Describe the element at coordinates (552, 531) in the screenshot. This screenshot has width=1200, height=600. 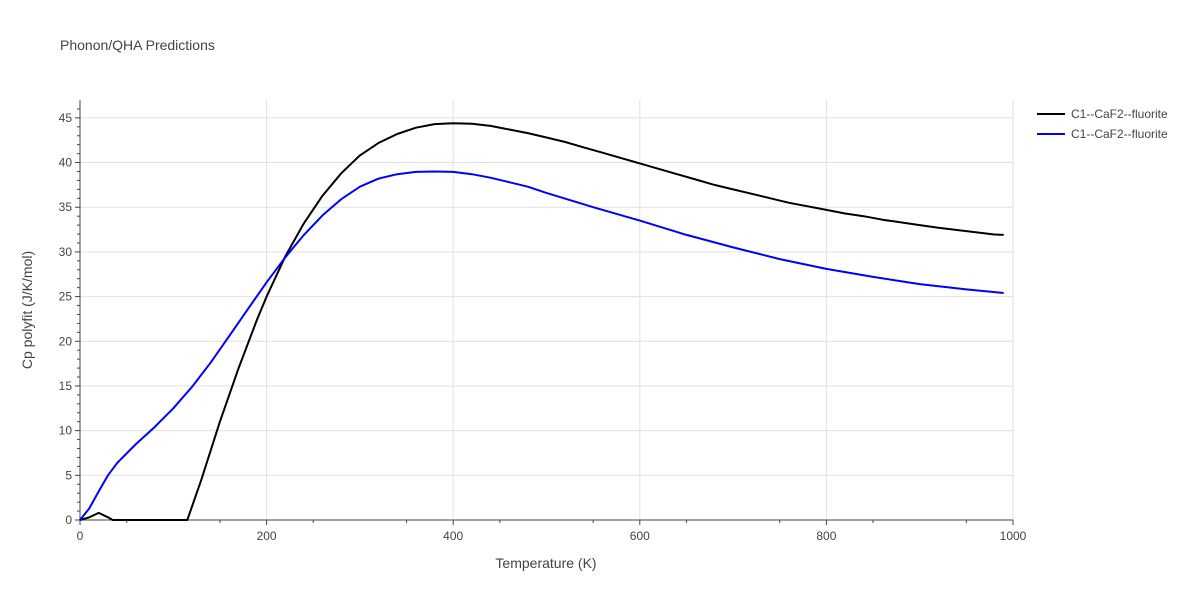
I see `x-ticks: 0 200 400 600 800 1000` at that location.